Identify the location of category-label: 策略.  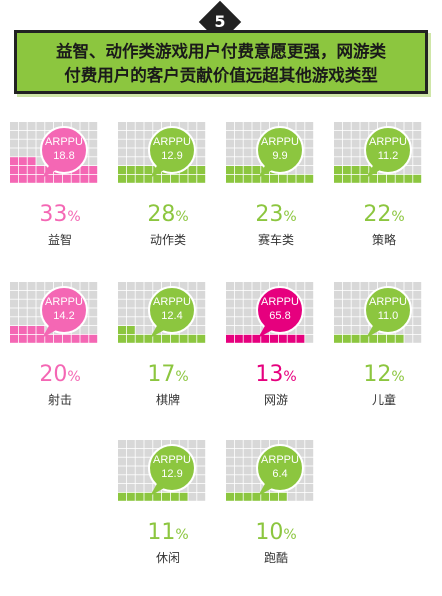
(383, 240).